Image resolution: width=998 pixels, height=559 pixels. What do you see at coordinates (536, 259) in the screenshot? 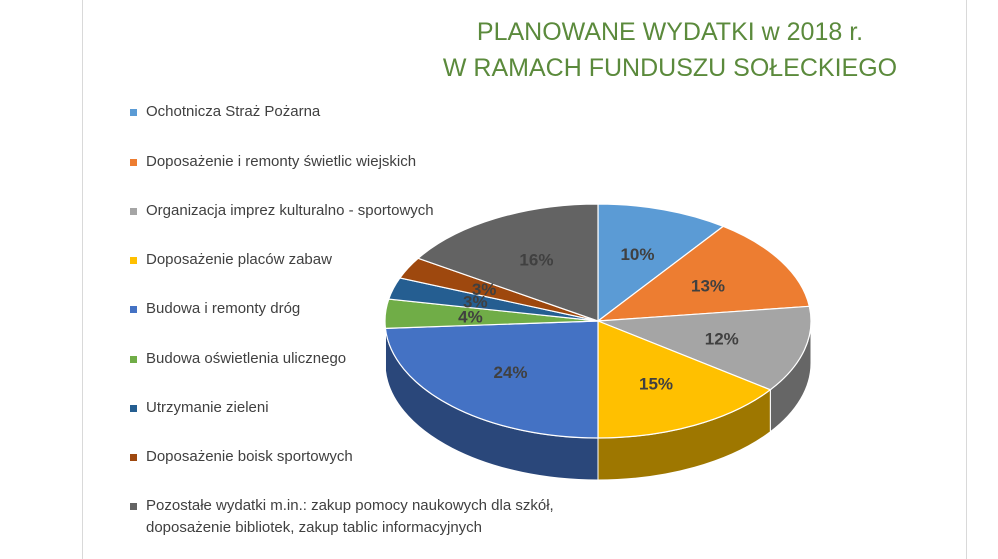
I see `pie-data-label: 16%` at bounding box center [536, 259].